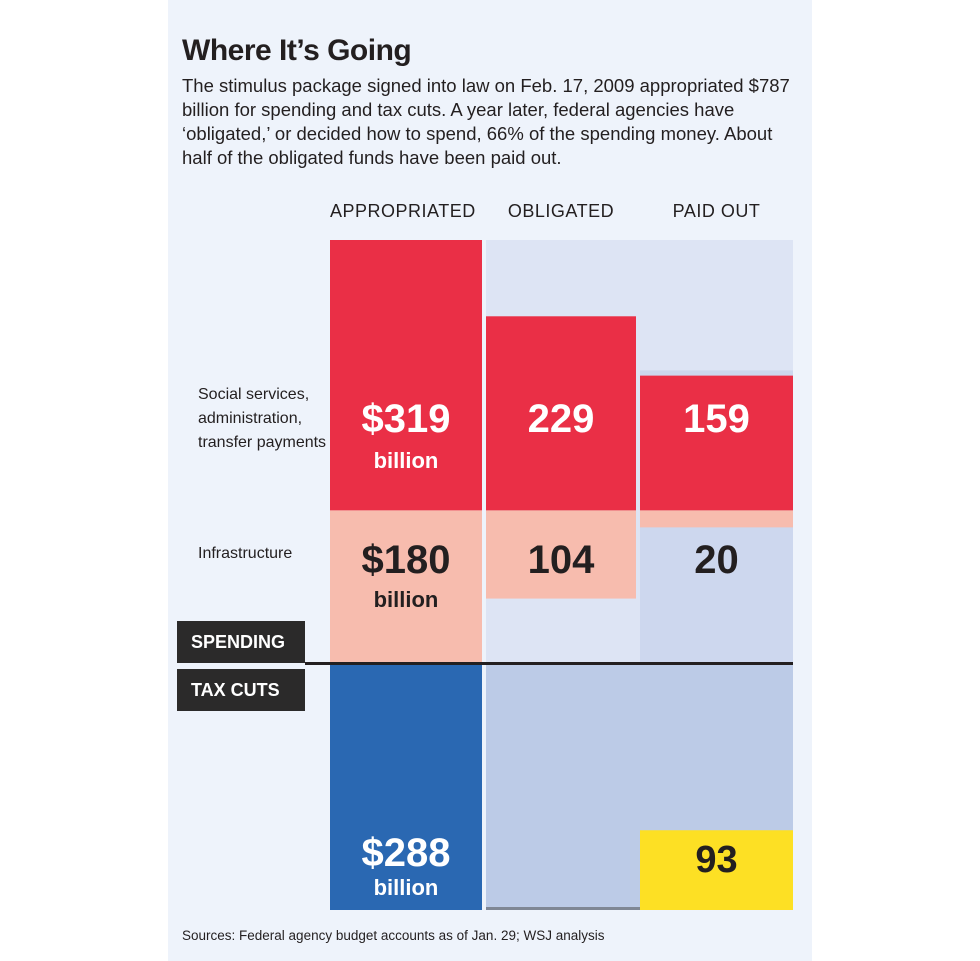  What do you see at coordinates (245, 553) in the screenshot?
I see `row-label-infrastructure: Infrastructure` at bounding box center [245, 553].